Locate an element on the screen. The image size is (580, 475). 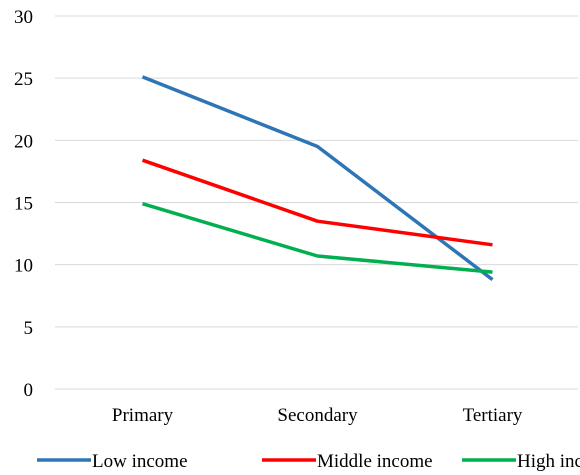
series-line-high-income is located at coordinates (317, 238).